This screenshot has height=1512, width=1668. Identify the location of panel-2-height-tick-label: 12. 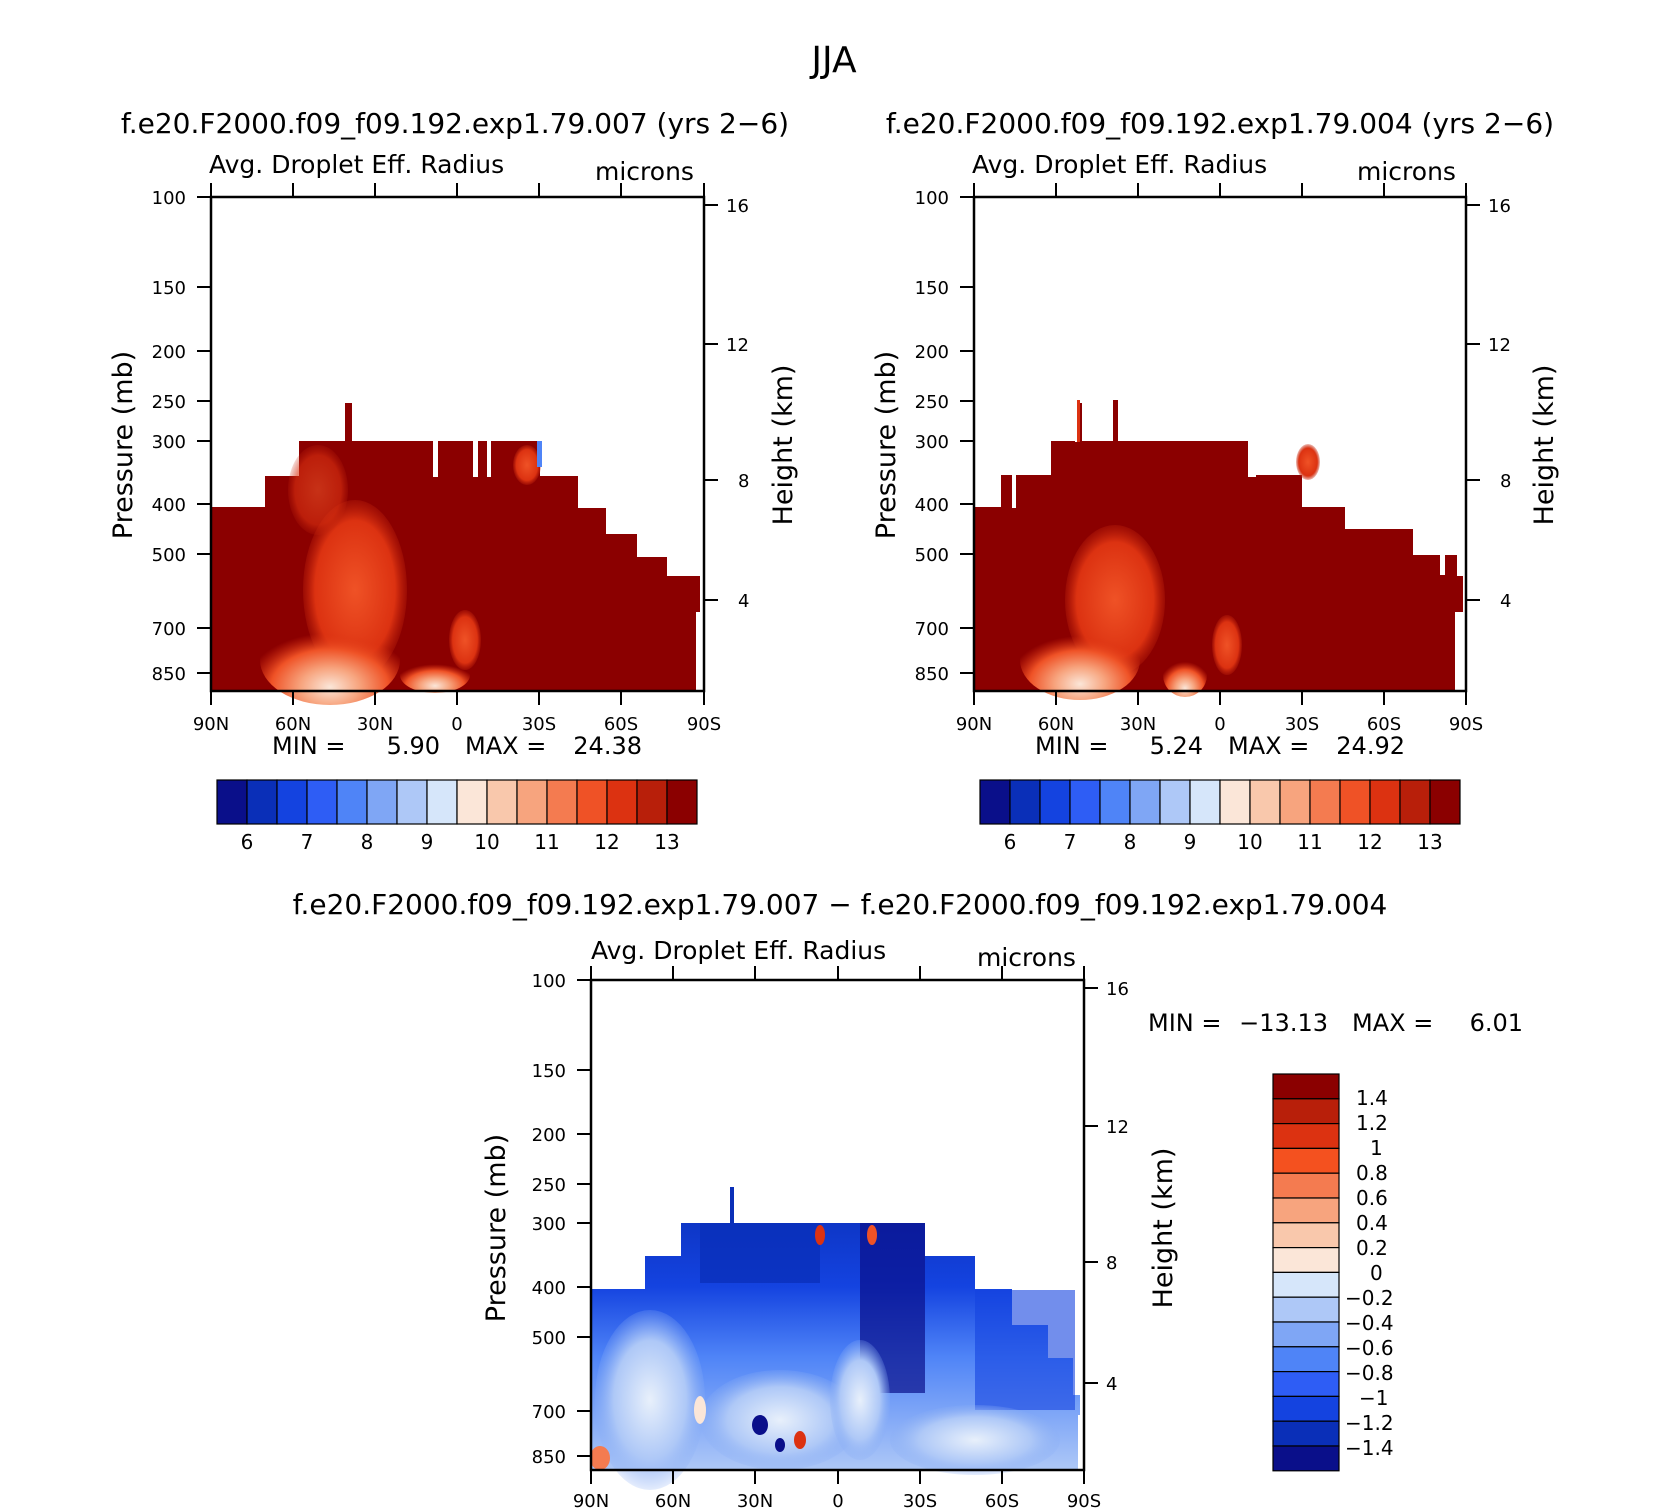
(1499, 345).